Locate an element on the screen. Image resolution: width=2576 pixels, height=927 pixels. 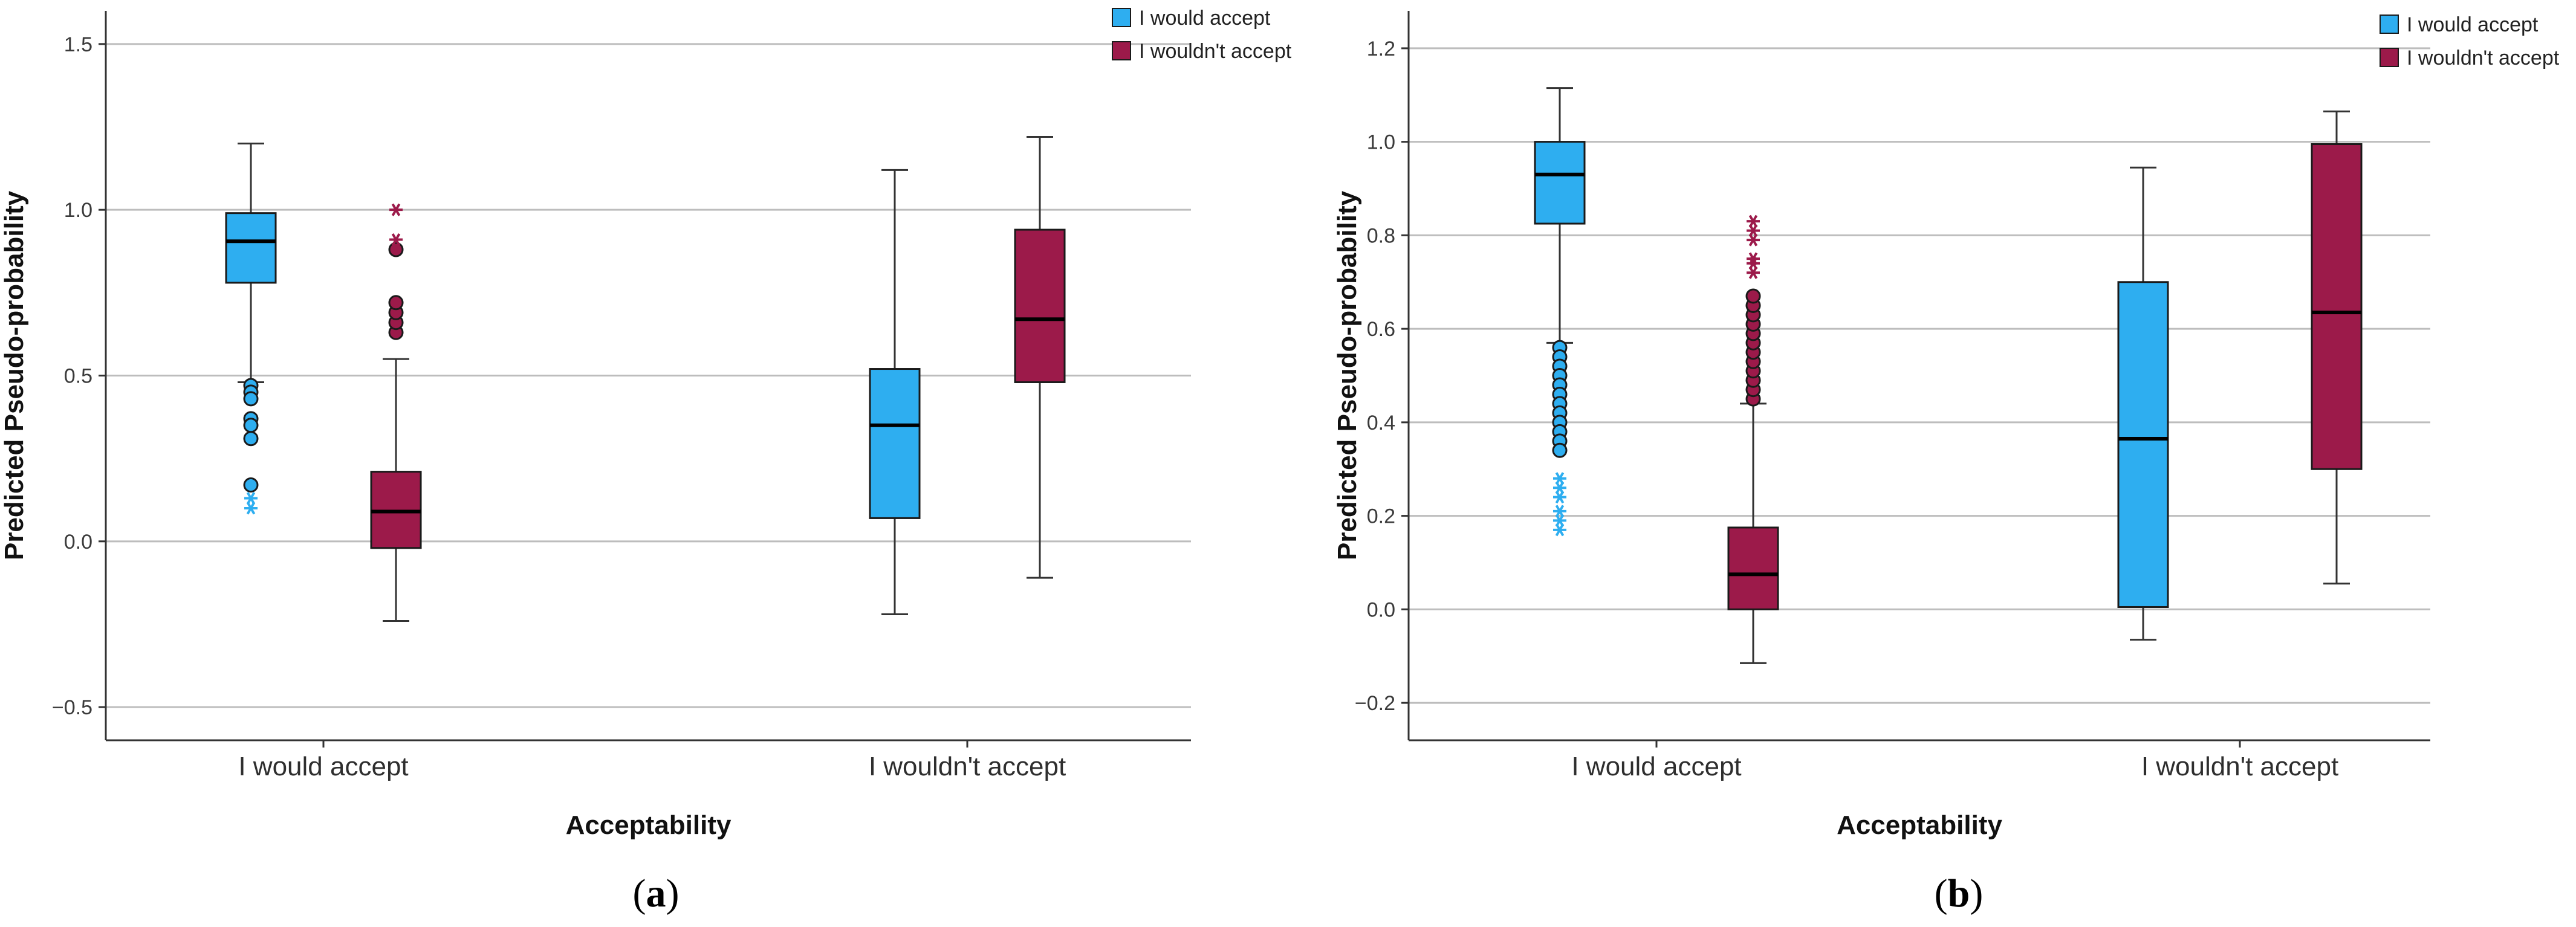
y-tick-label: −0.5 is located at coordinates (72, 708).